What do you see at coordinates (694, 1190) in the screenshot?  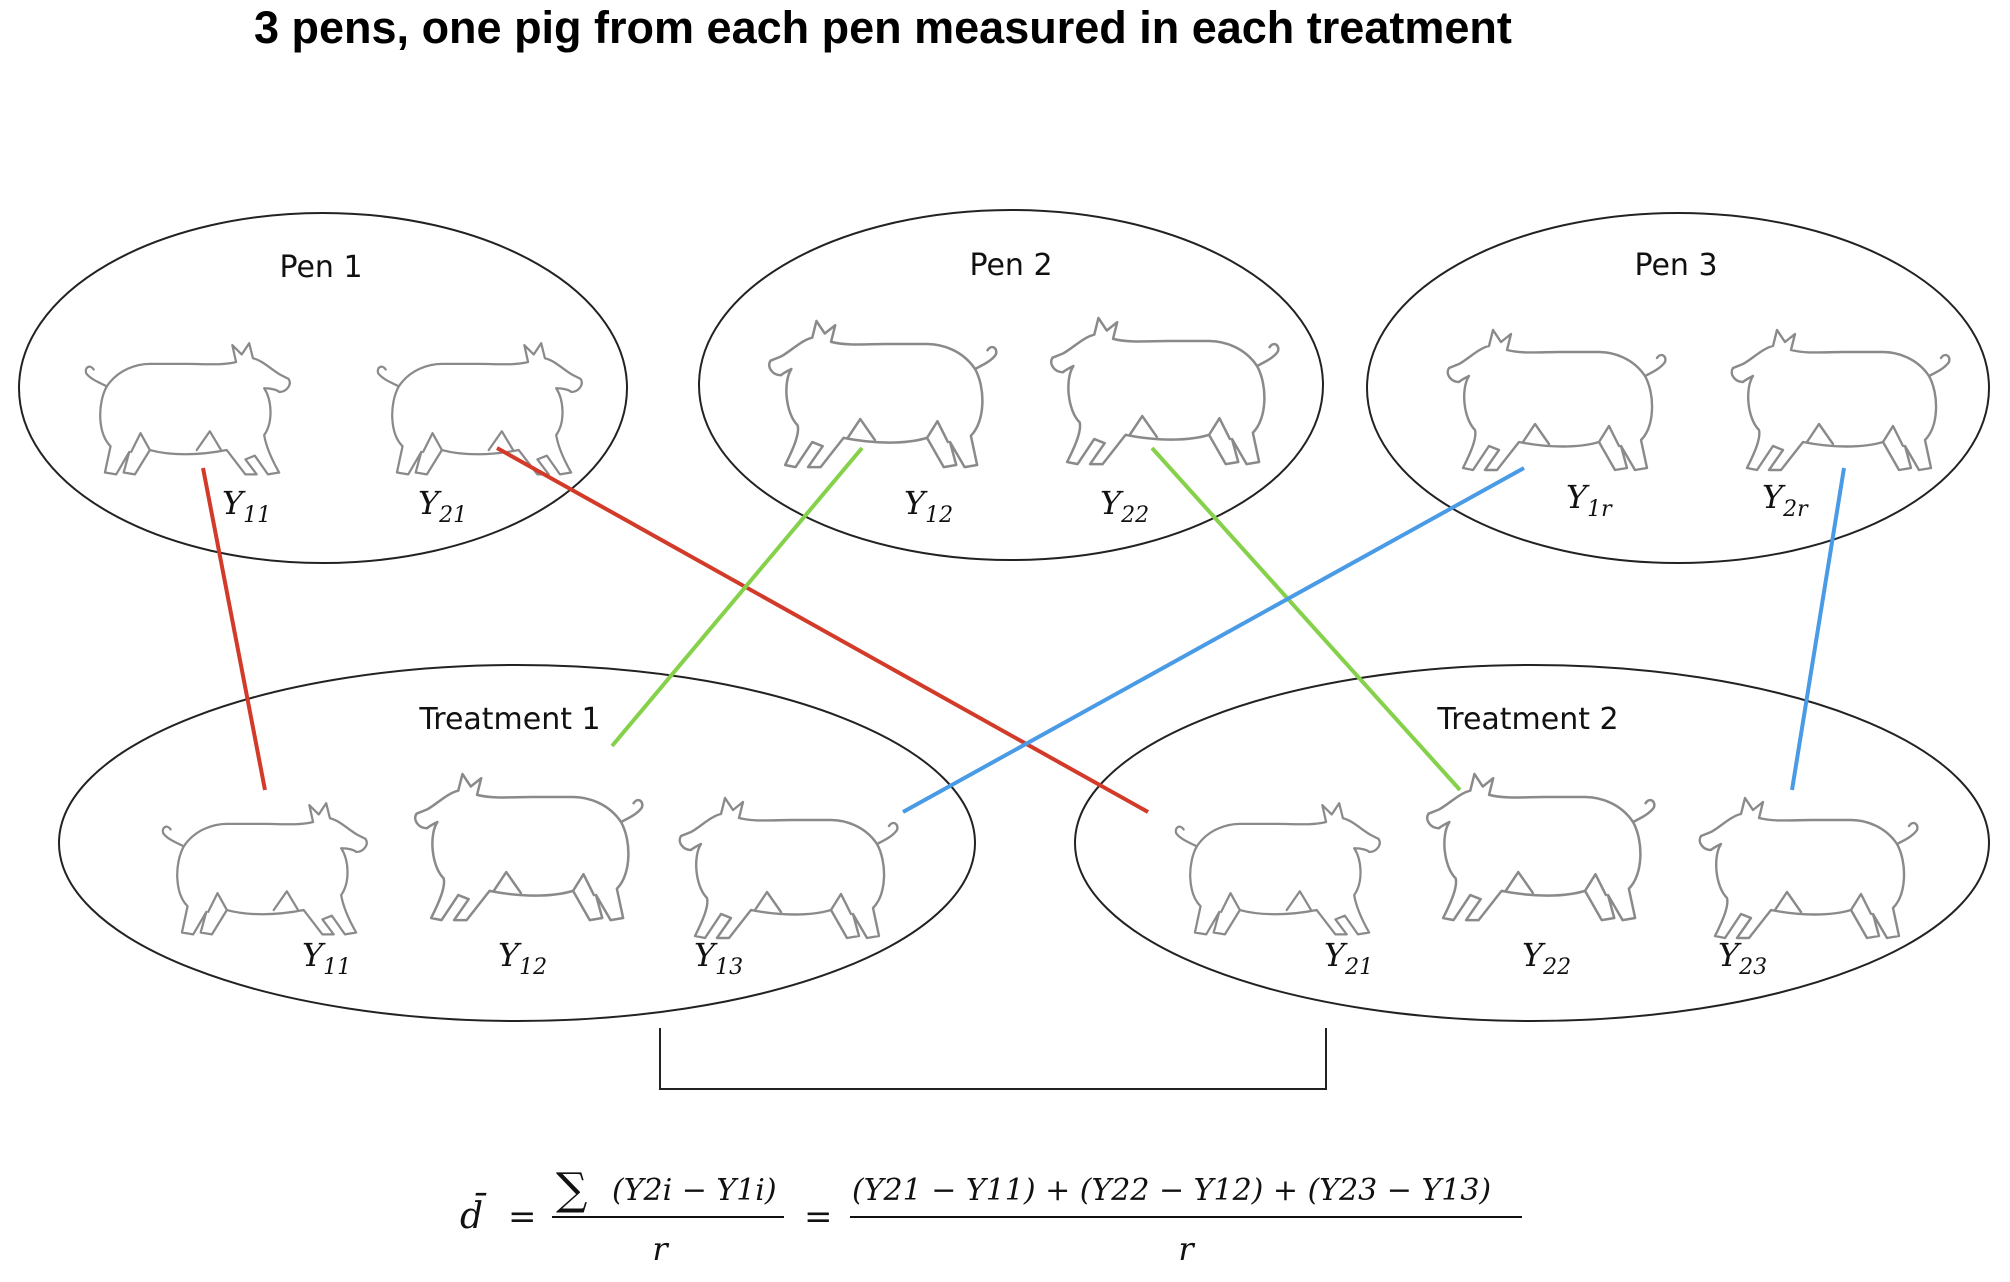 I see `formula-numerator-1: (Y2i − Y1i)` at bounding box center [694, 1190].